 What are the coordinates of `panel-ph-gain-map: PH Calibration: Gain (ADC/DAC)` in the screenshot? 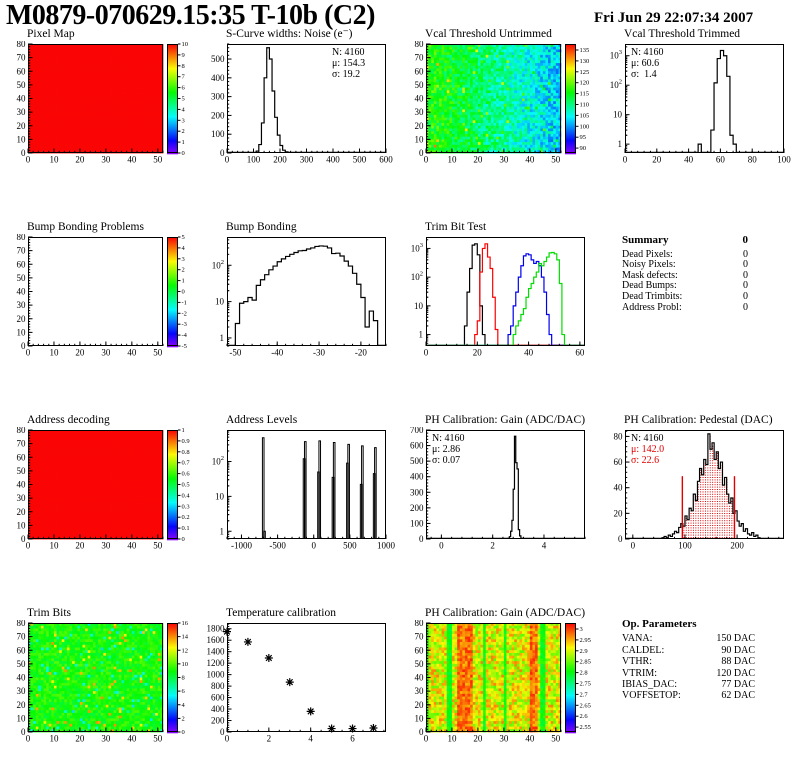 It's located at (497, 679).